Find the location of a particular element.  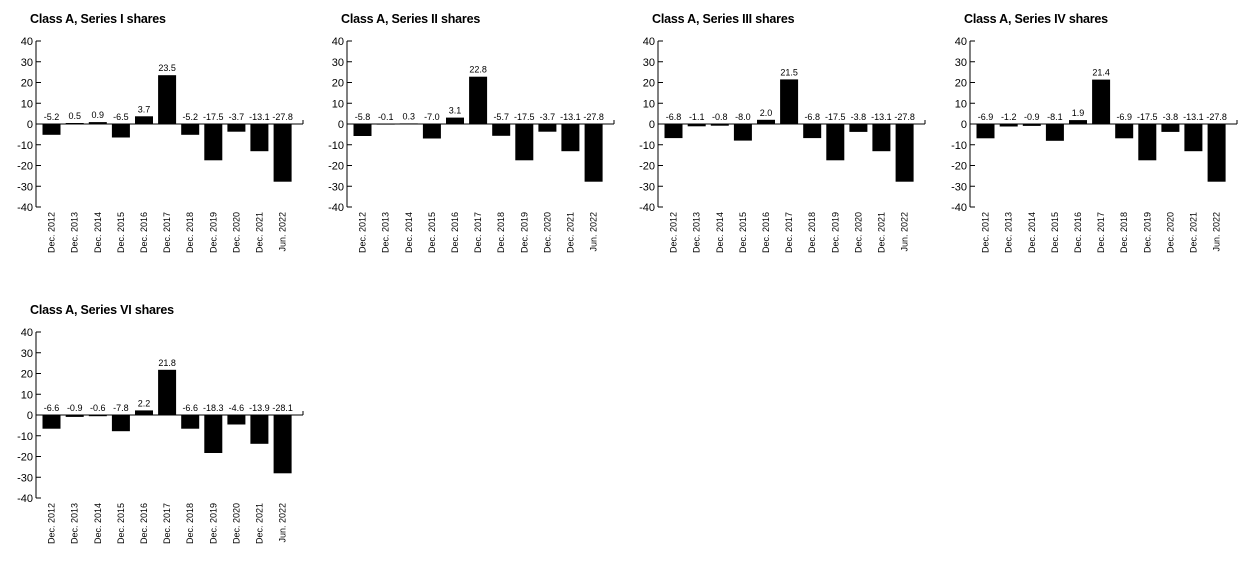

data-label: -7.0 is located at coordinates (432, 117).